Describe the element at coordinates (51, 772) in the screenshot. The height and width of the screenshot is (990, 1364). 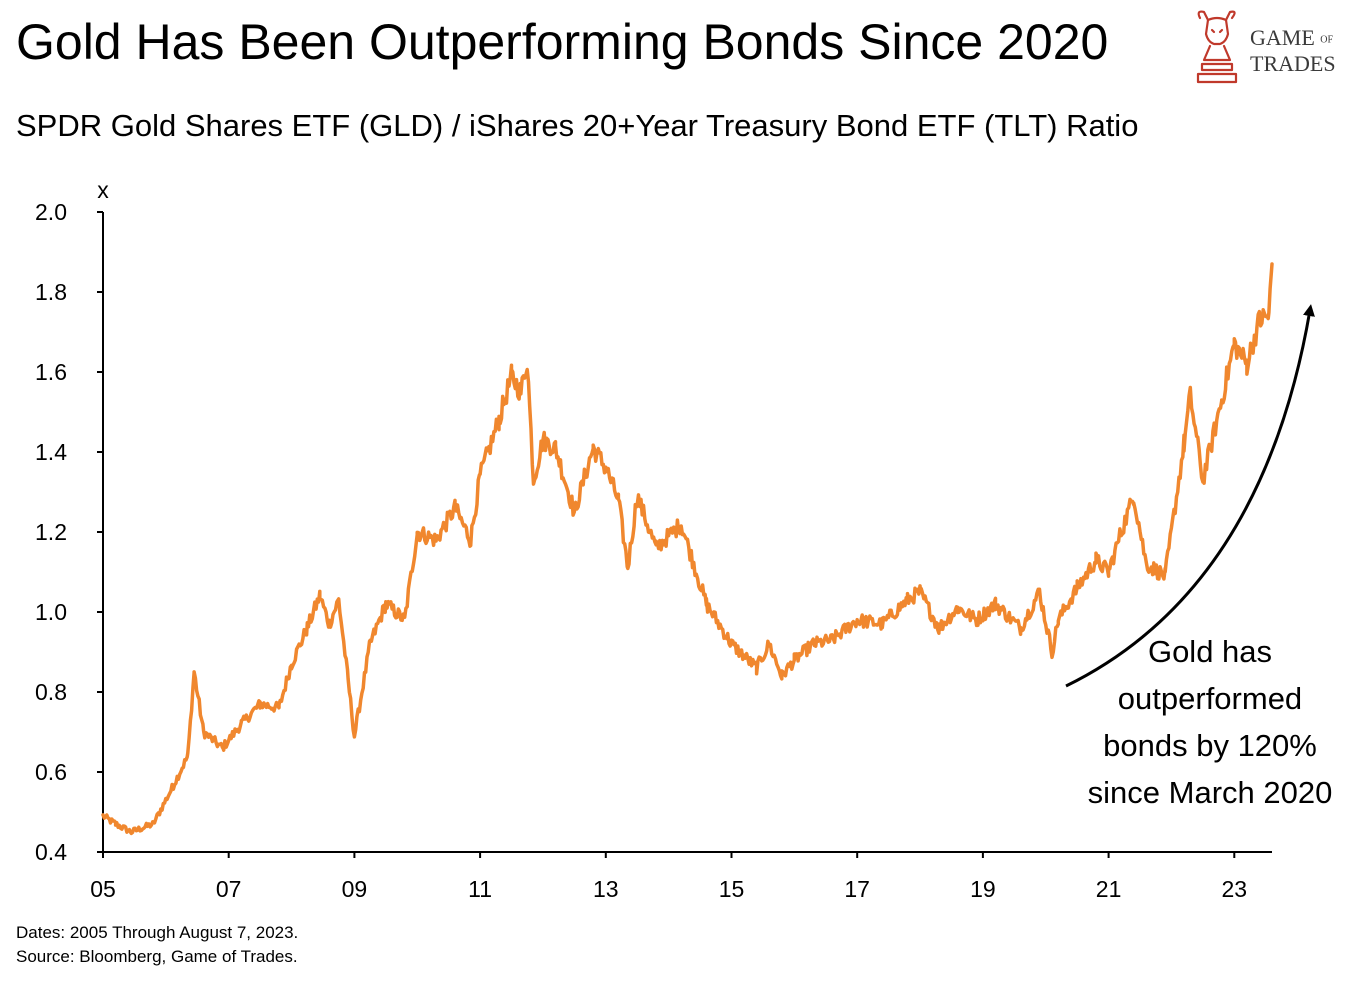
I see `y-tick-label: 0.6` at that location.